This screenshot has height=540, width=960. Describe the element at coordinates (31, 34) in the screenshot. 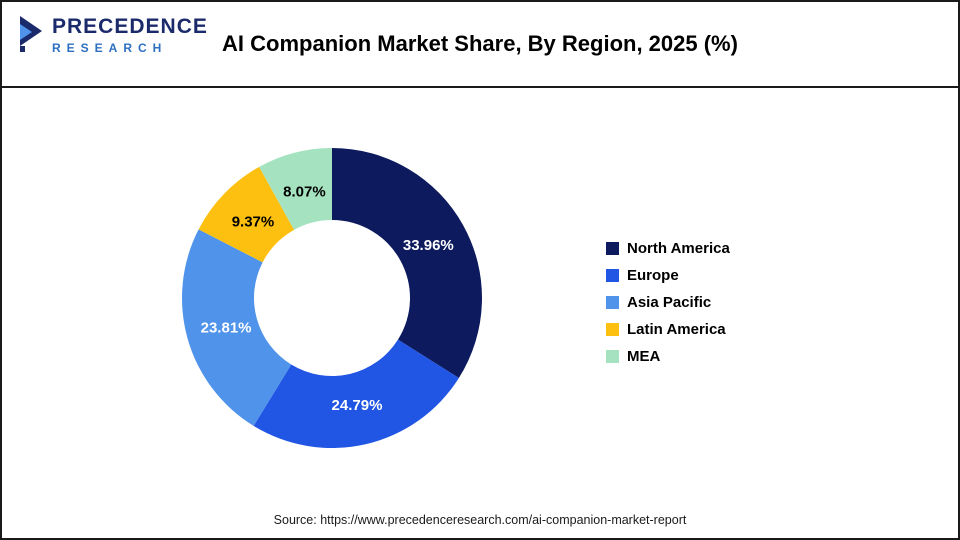

I see `precedence-logo-icon` at that location.